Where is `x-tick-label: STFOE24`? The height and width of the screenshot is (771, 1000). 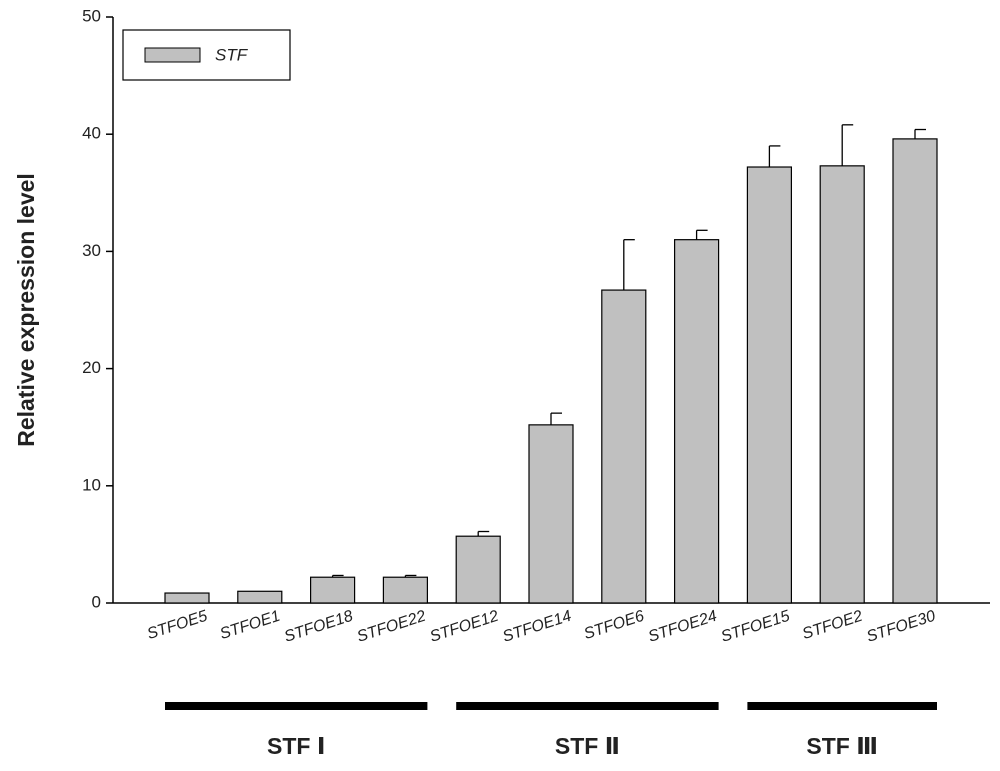 x-tick-label: STFOE24 is located at coordinates (682, 627).